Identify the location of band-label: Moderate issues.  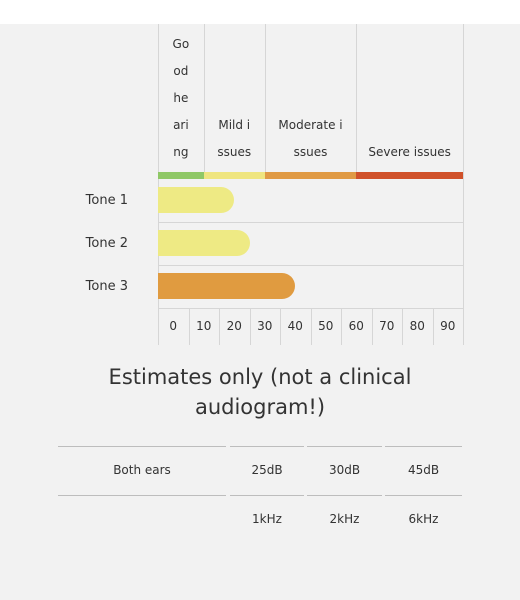
(310, 138).